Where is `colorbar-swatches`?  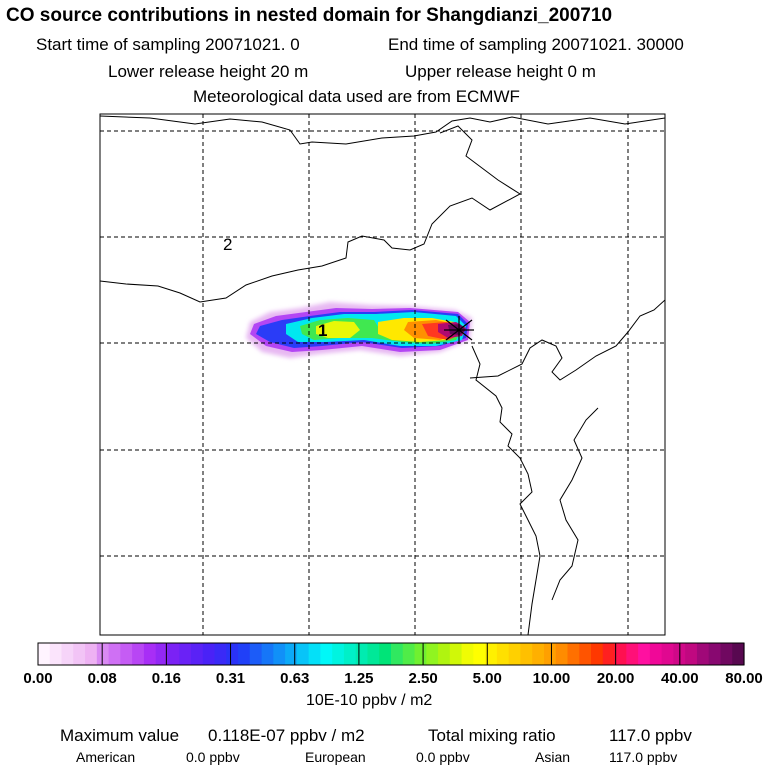 colorbar-swatches is located at coordinates (391, 654).